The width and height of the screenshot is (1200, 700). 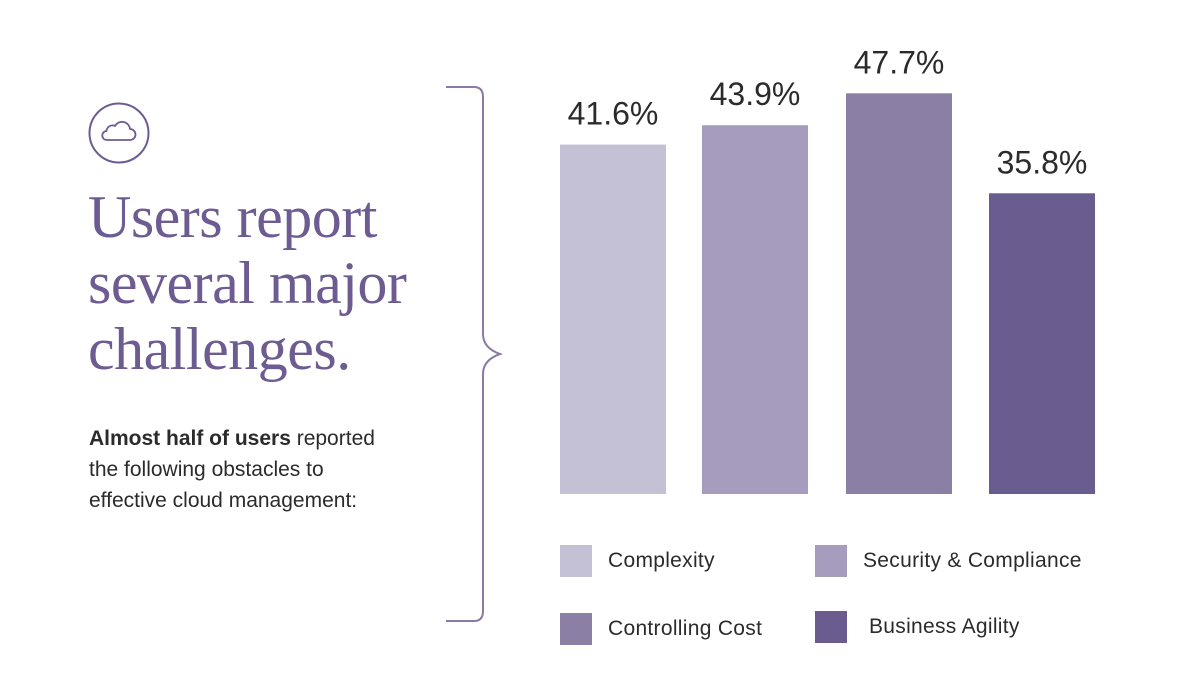 What do you see at coordinates (475, 354) in the screenshot?
I see `curly-bracket` at bounding box center [475, 354].